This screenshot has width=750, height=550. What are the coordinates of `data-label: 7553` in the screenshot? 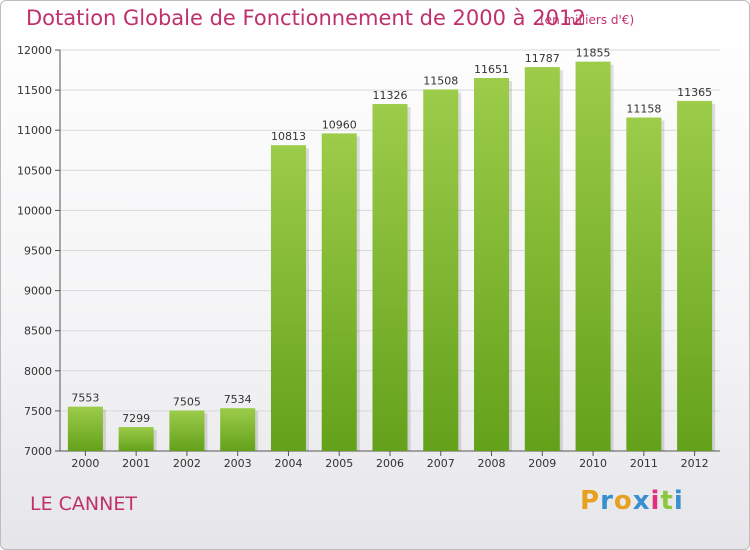 It's located at (85, 398).